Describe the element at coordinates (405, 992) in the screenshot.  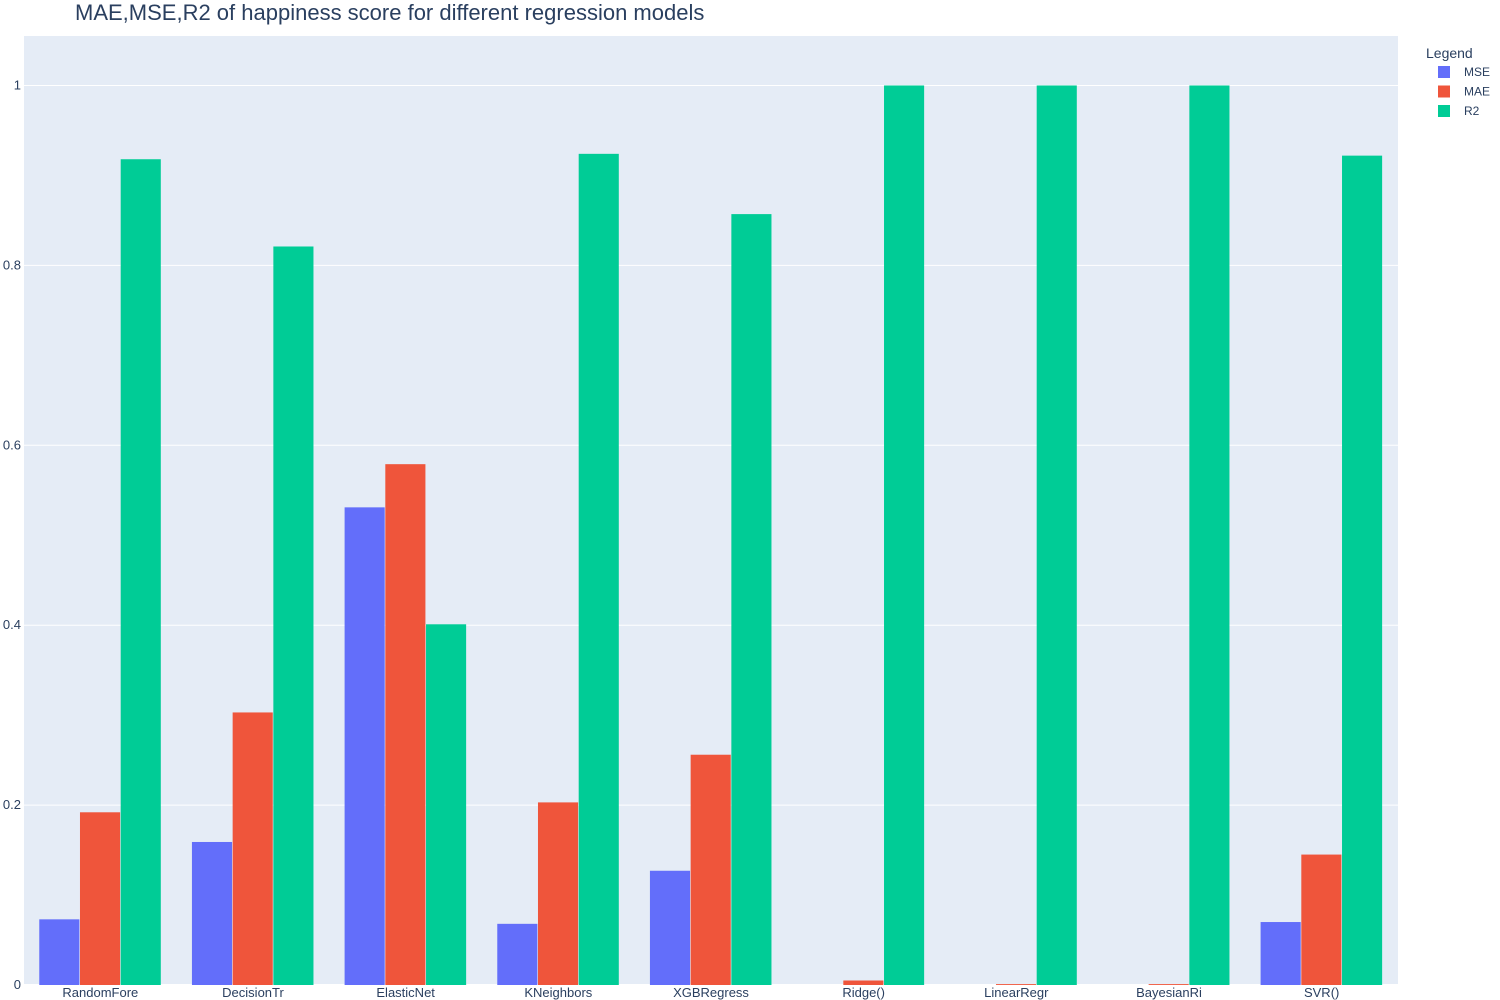
I see `x-tick-label: ElasticNet` at that location.